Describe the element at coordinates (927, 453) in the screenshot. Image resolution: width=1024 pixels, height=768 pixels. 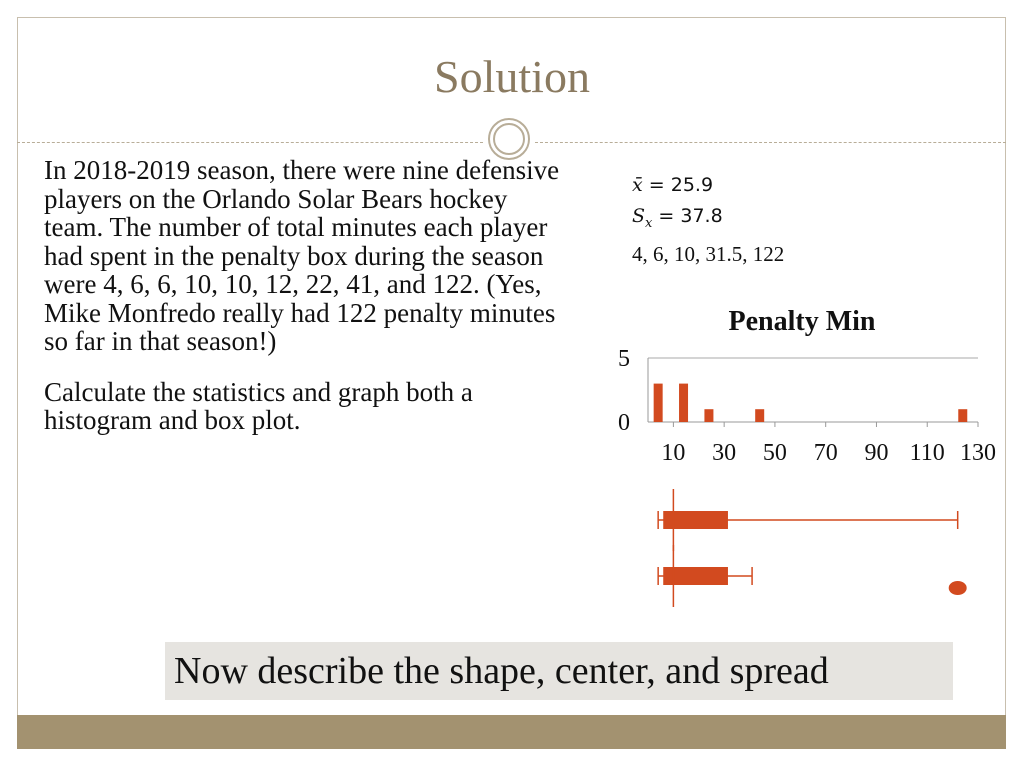
I see `x-tick-label: 110` at that location.